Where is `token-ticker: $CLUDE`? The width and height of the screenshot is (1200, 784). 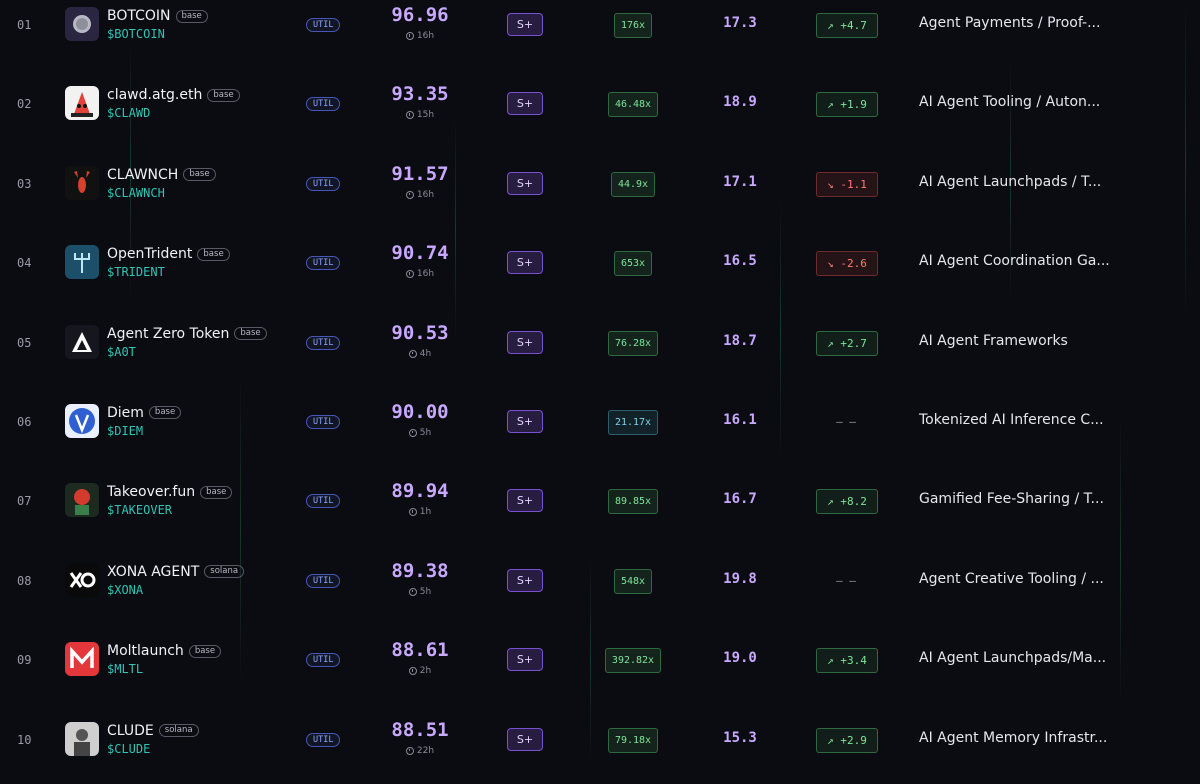
token-ticker: $CLUDE is located at coordinates (129, 748).